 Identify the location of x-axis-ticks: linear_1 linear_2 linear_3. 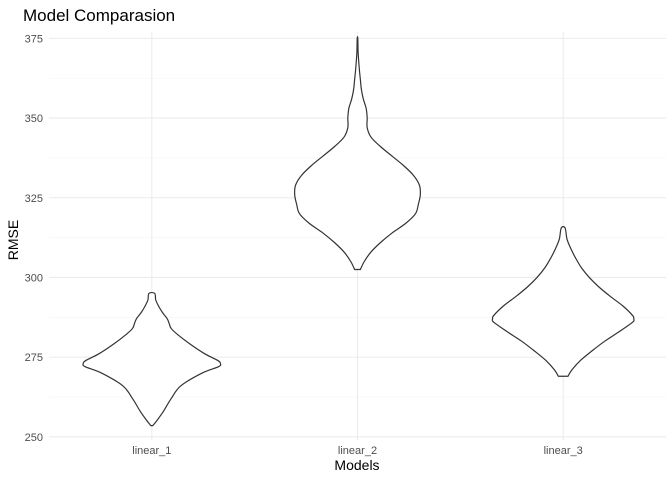
(357, 451).